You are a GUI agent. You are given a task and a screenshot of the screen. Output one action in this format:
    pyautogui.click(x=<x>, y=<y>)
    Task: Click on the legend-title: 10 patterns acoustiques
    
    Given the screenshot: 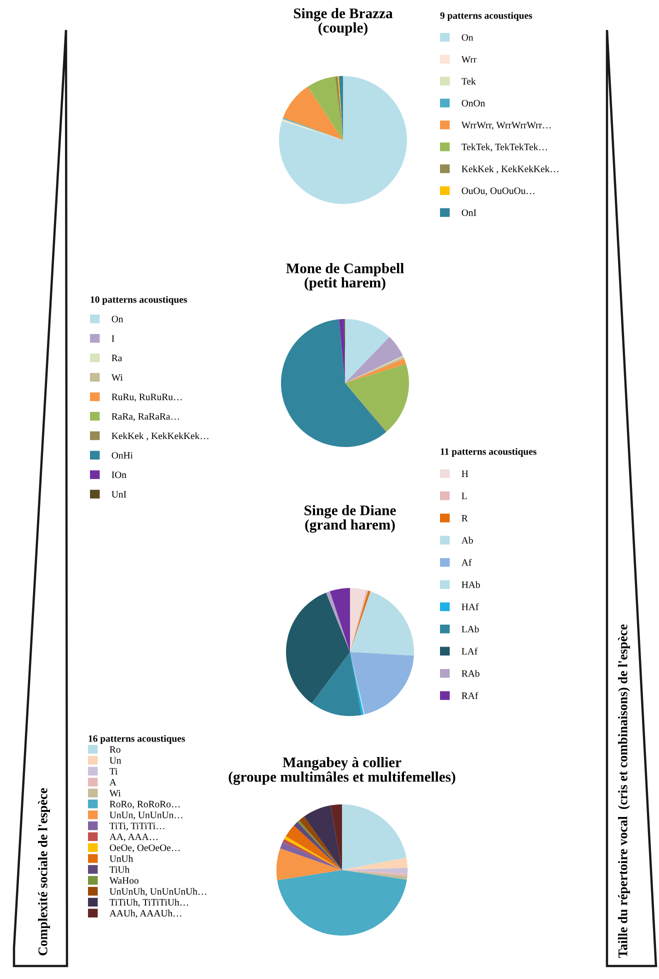 What is the action you would take?
    pyautogui.click(x=138, y=300)
    